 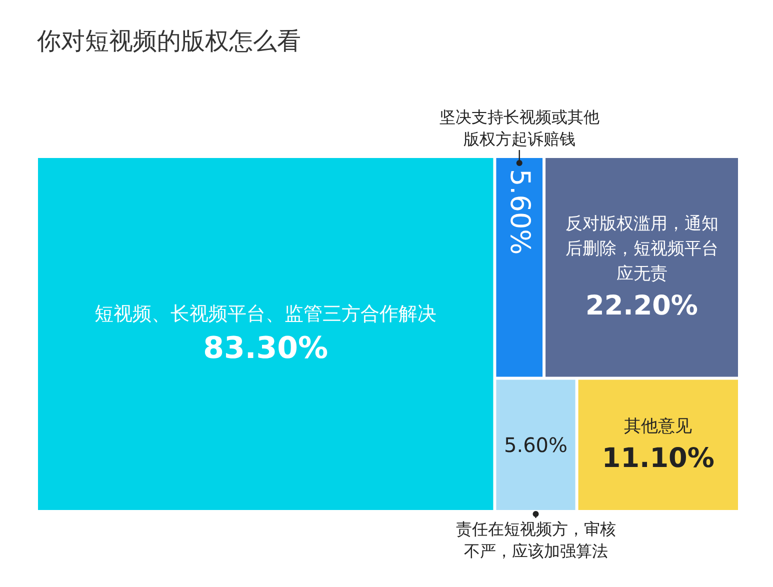 I want to click on data-label: 11.10%, so click(x=658, y=458).